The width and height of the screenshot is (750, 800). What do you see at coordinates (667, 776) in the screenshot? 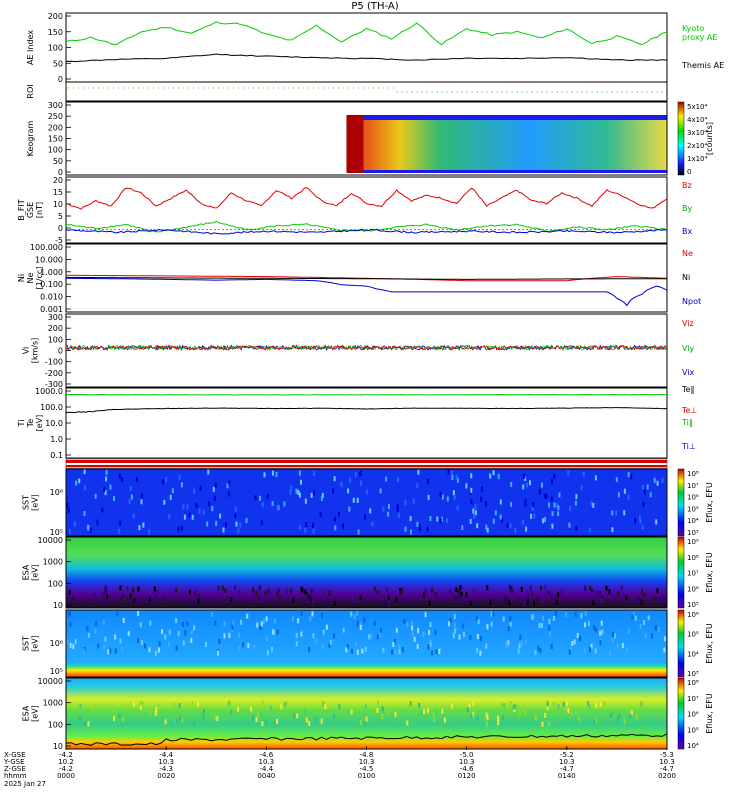
I see `time-axis-tick-label: 0200` at bounding box center [667, 776].